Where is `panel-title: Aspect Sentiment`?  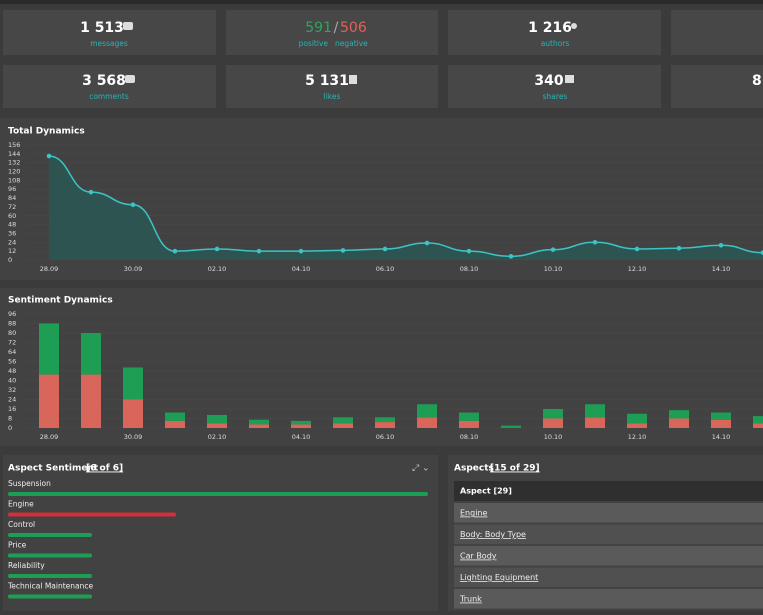
panel-title: Aspect Sentiment is located at coordinates (53, 469).